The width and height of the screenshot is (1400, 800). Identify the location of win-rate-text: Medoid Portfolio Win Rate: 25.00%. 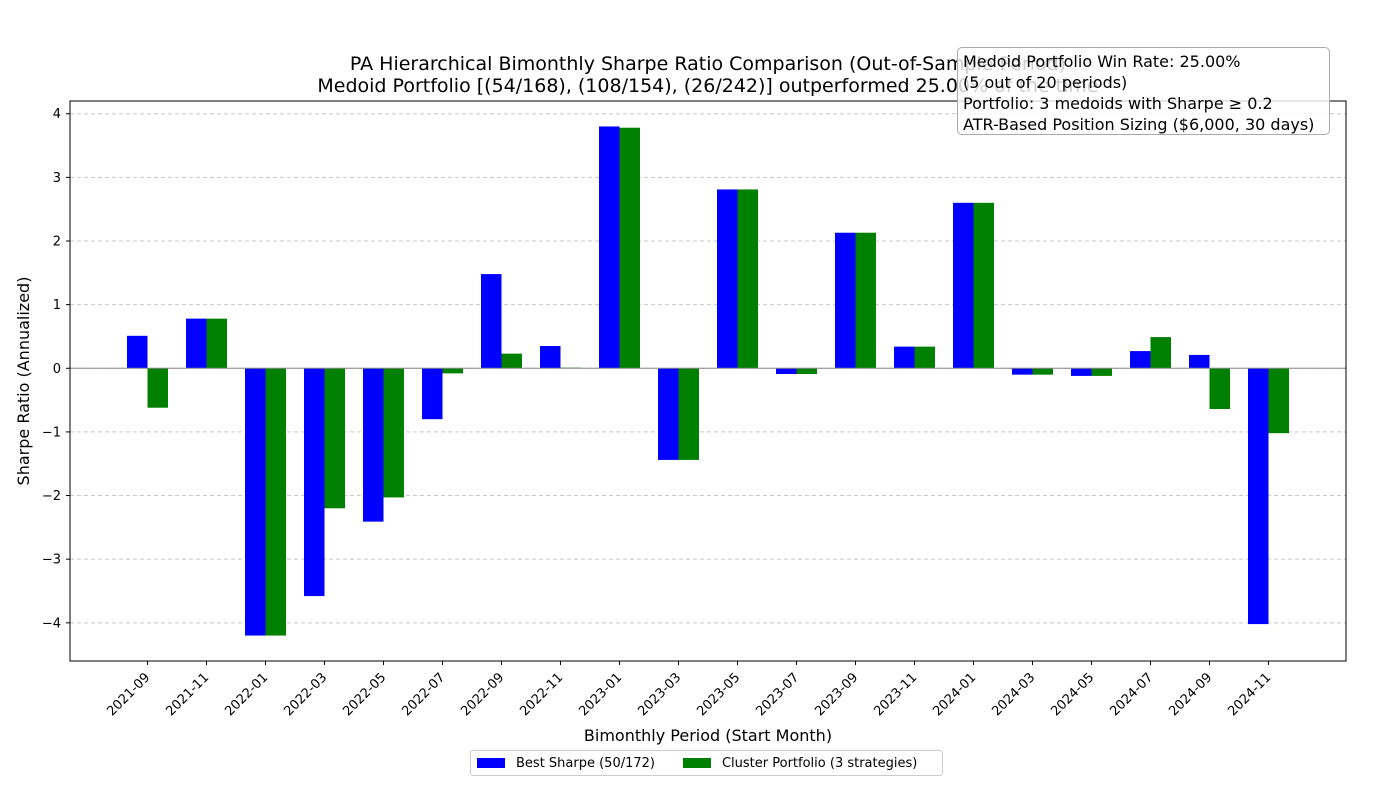
(1102, 61).